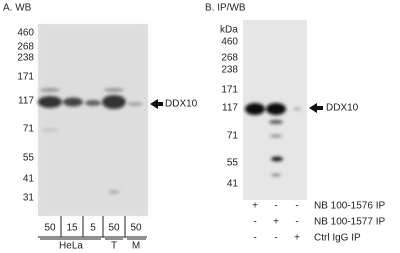 This screenshot has height=253, width=400. Describe the element at coordinates (349, 206) in the screenshot. I see `row-label: NB 100-1576 IP` at that location.